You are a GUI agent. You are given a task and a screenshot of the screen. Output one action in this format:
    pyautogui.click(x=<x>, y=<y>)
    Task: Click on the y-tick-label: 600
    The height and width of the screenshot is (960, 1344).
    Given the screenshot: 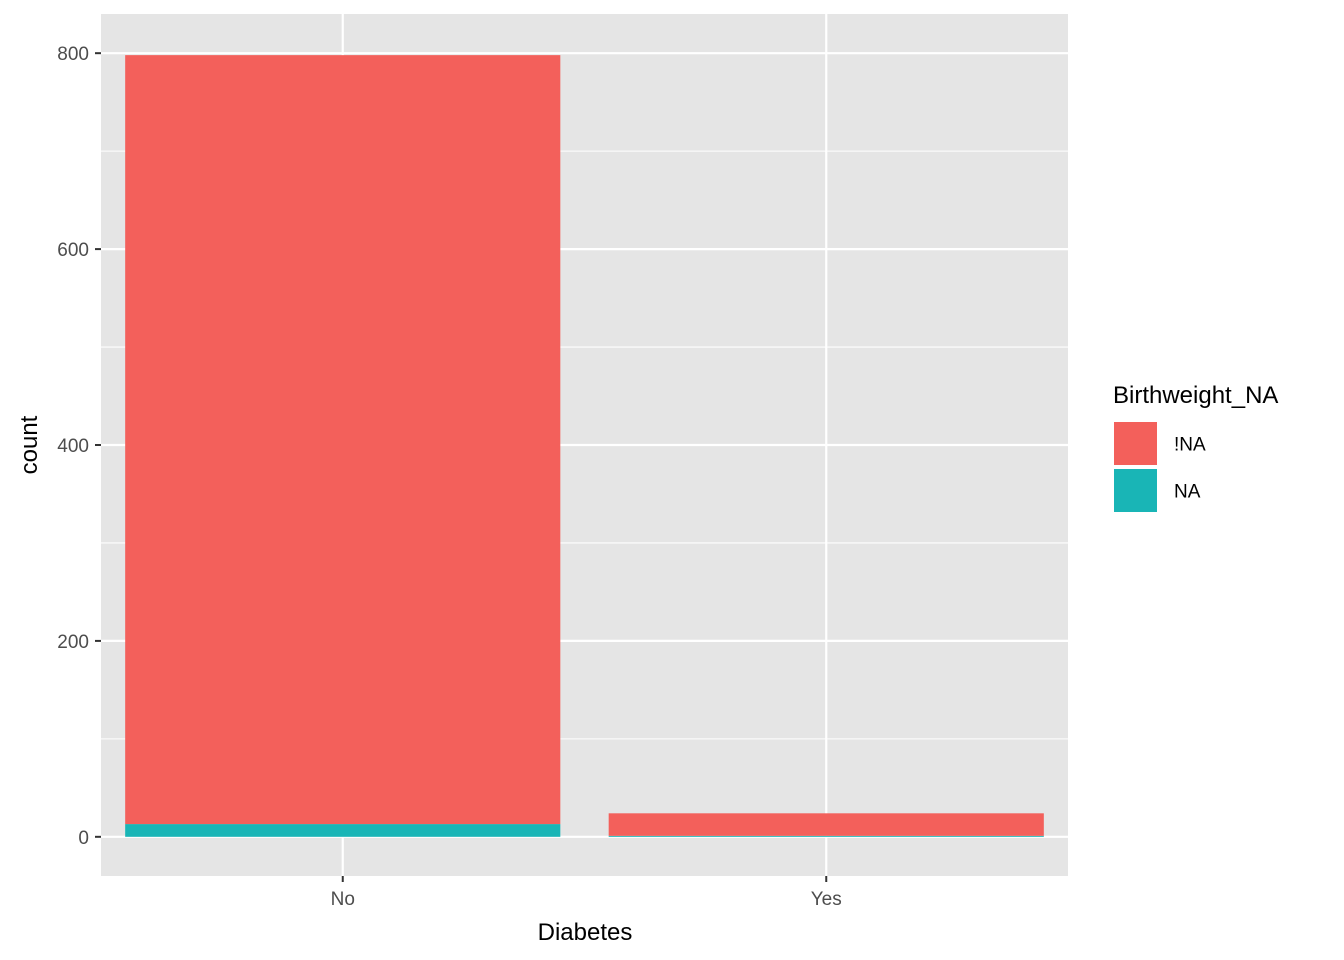 What is the action you would take?
    pyautogui.click(x=73, y=250)
    